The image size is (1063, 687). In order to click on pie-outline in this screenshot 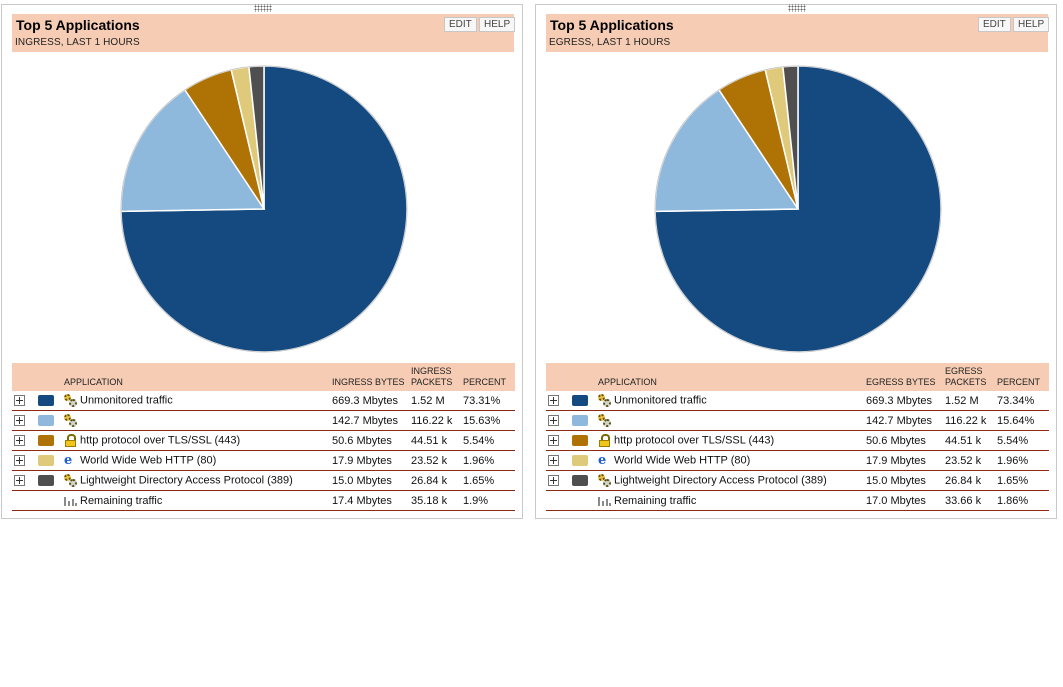, I will do `click(798, 209)`.